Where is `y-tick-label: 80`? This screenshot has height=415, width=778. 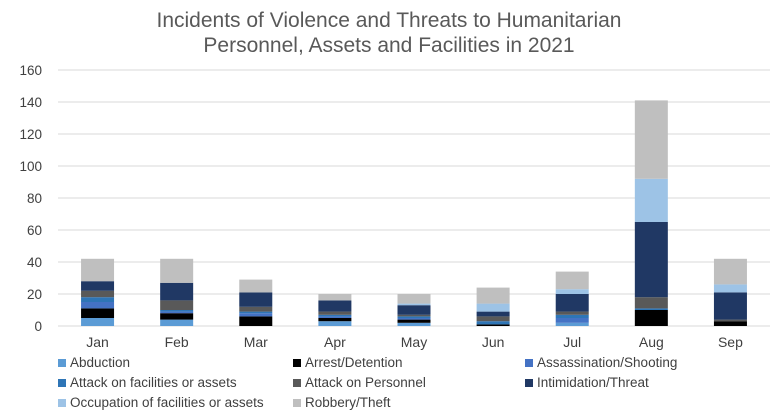 y-tick-label: 80 is located at coordinates (34, 198).